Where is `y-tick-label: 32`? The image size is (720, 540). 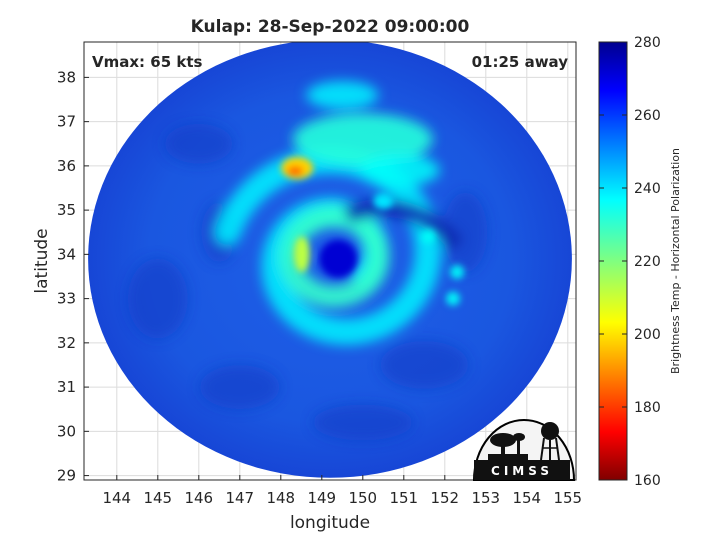 y-tick-label: 32 is located at coordinates (66, 343).